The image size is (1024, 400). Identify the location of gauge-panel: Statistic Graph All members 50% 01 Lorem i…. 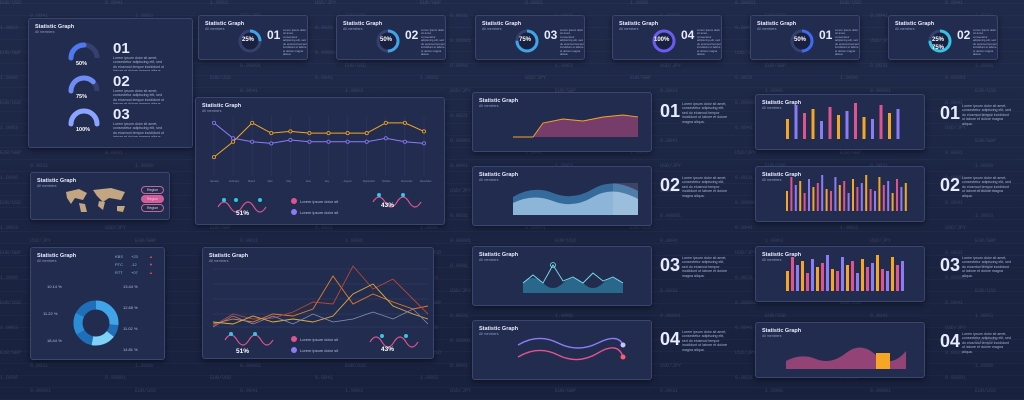
(110, 83).